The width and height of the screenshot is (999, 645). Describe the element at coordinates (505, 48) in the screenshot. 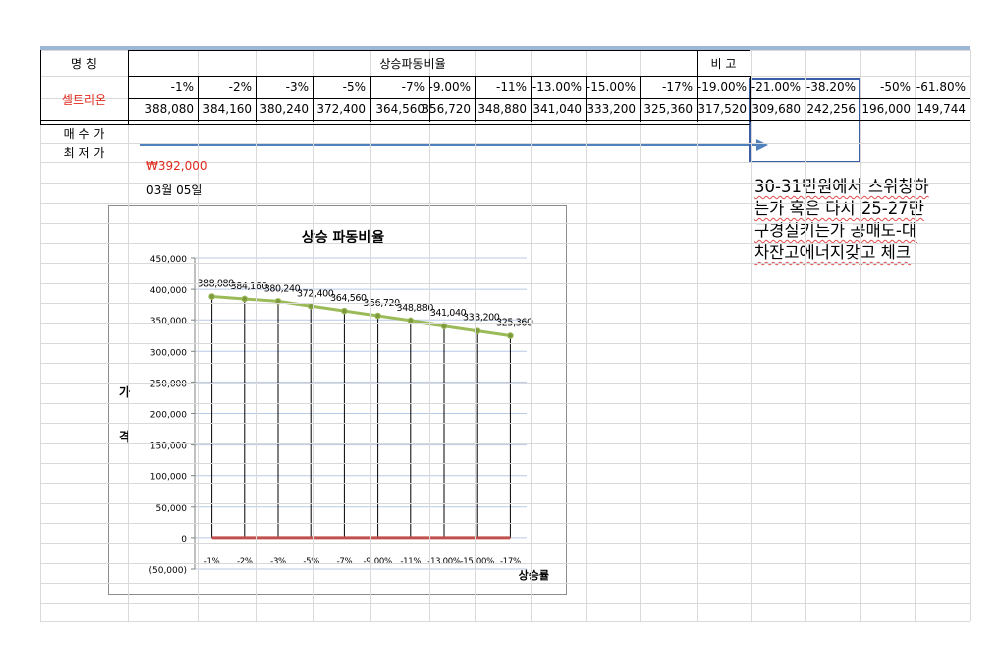

I see `sheet-top-border` at that location.